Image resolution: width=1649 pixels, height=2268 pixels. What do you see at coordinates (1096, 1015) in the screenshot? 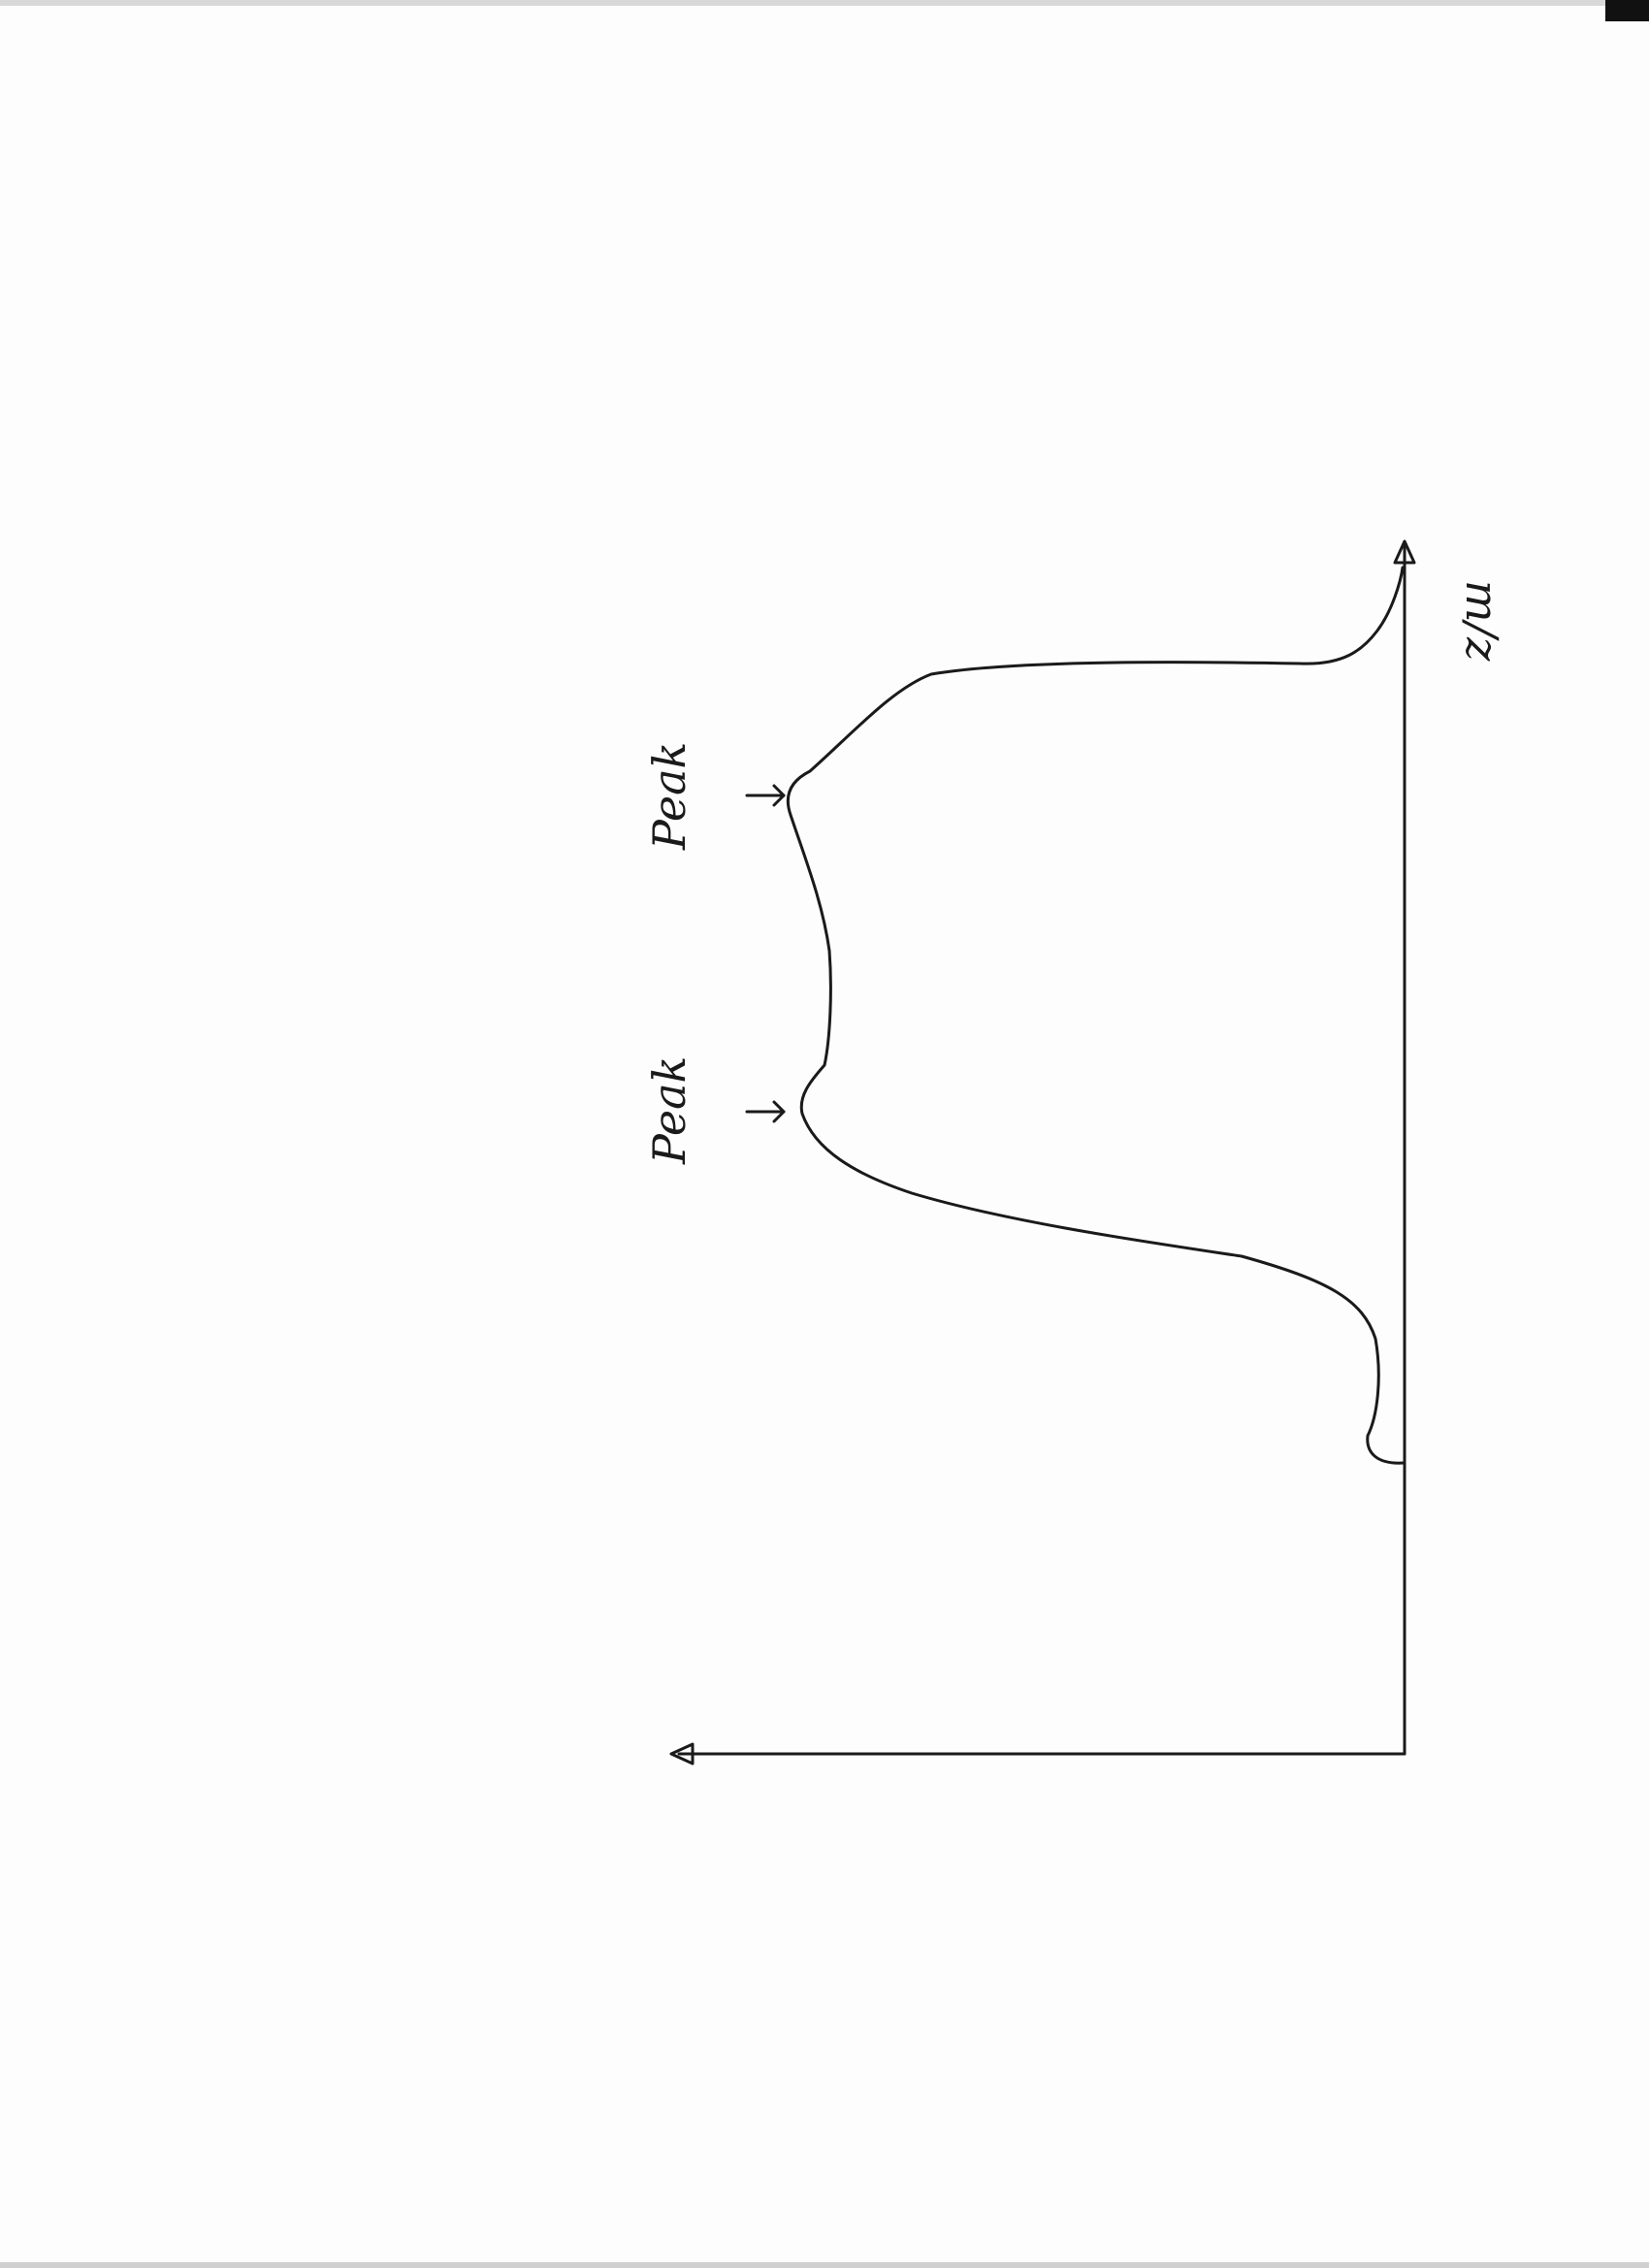
I see `spectrum-curve` at bounding box center [1096, 1015].